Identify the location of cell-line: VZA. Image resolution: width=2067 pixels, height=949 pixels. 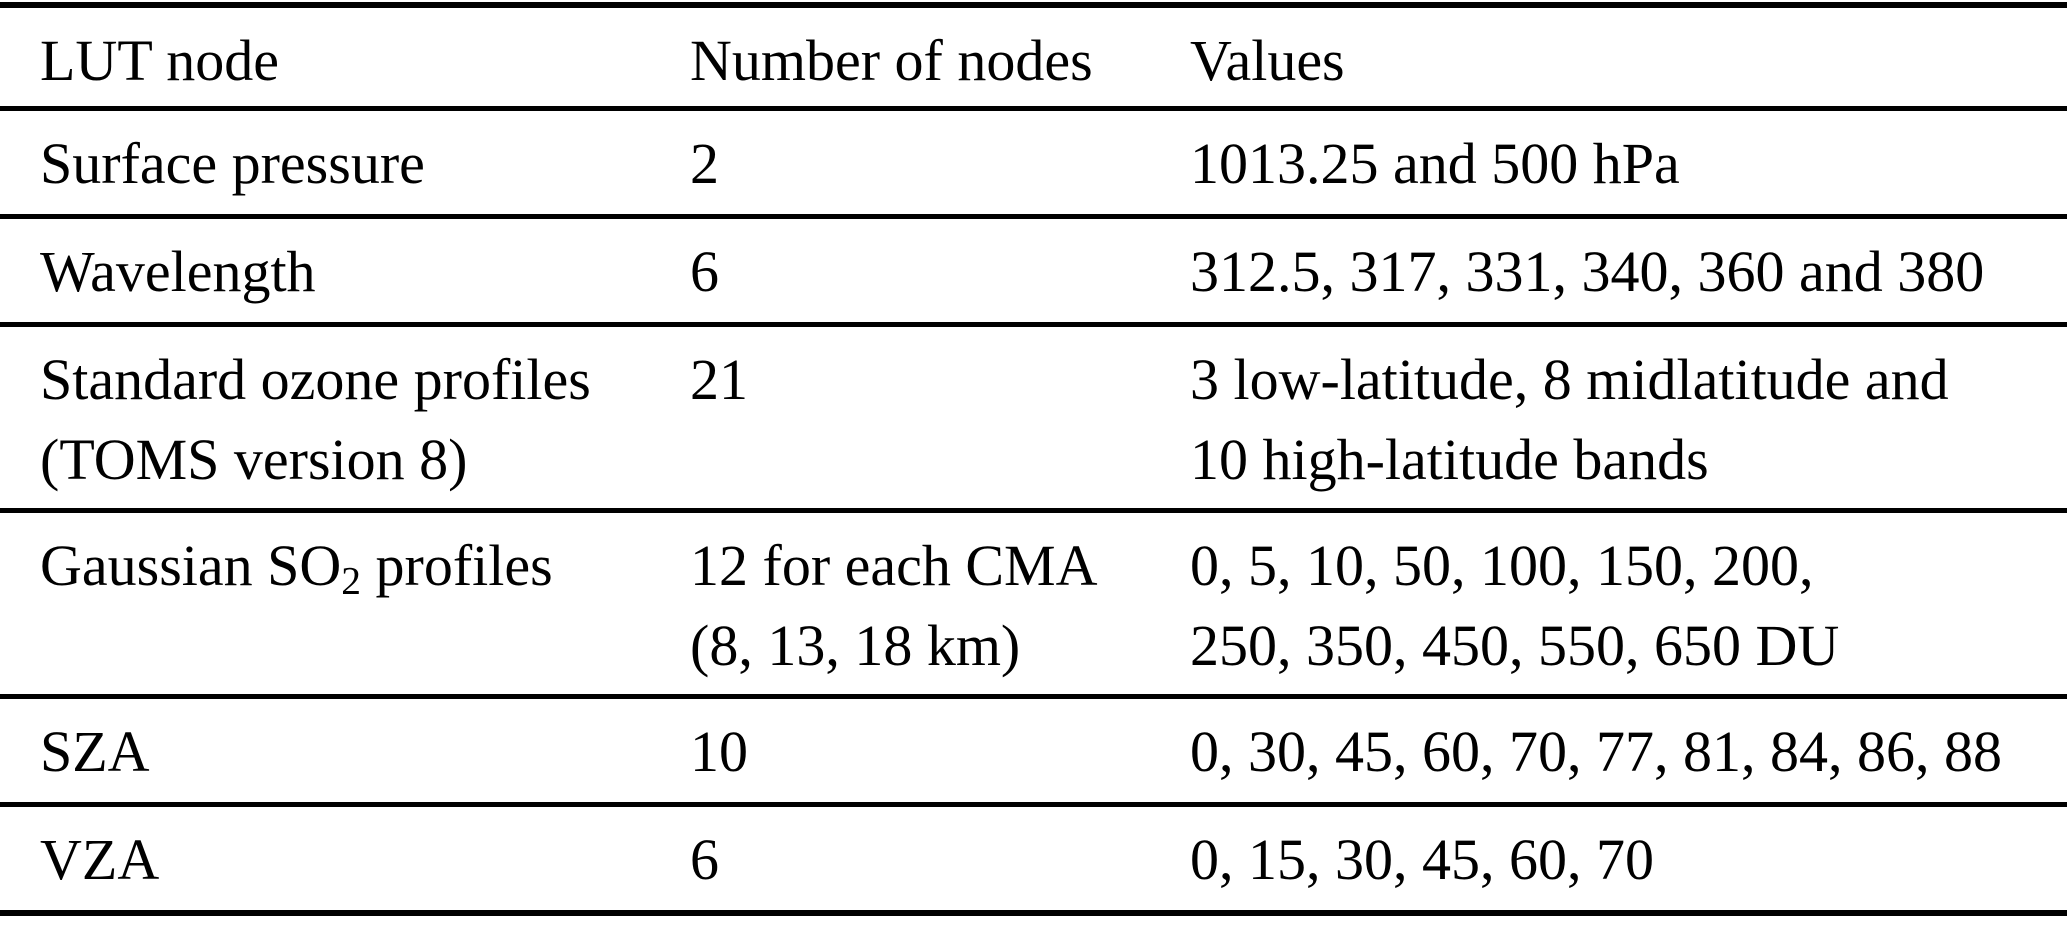
(100, 859).